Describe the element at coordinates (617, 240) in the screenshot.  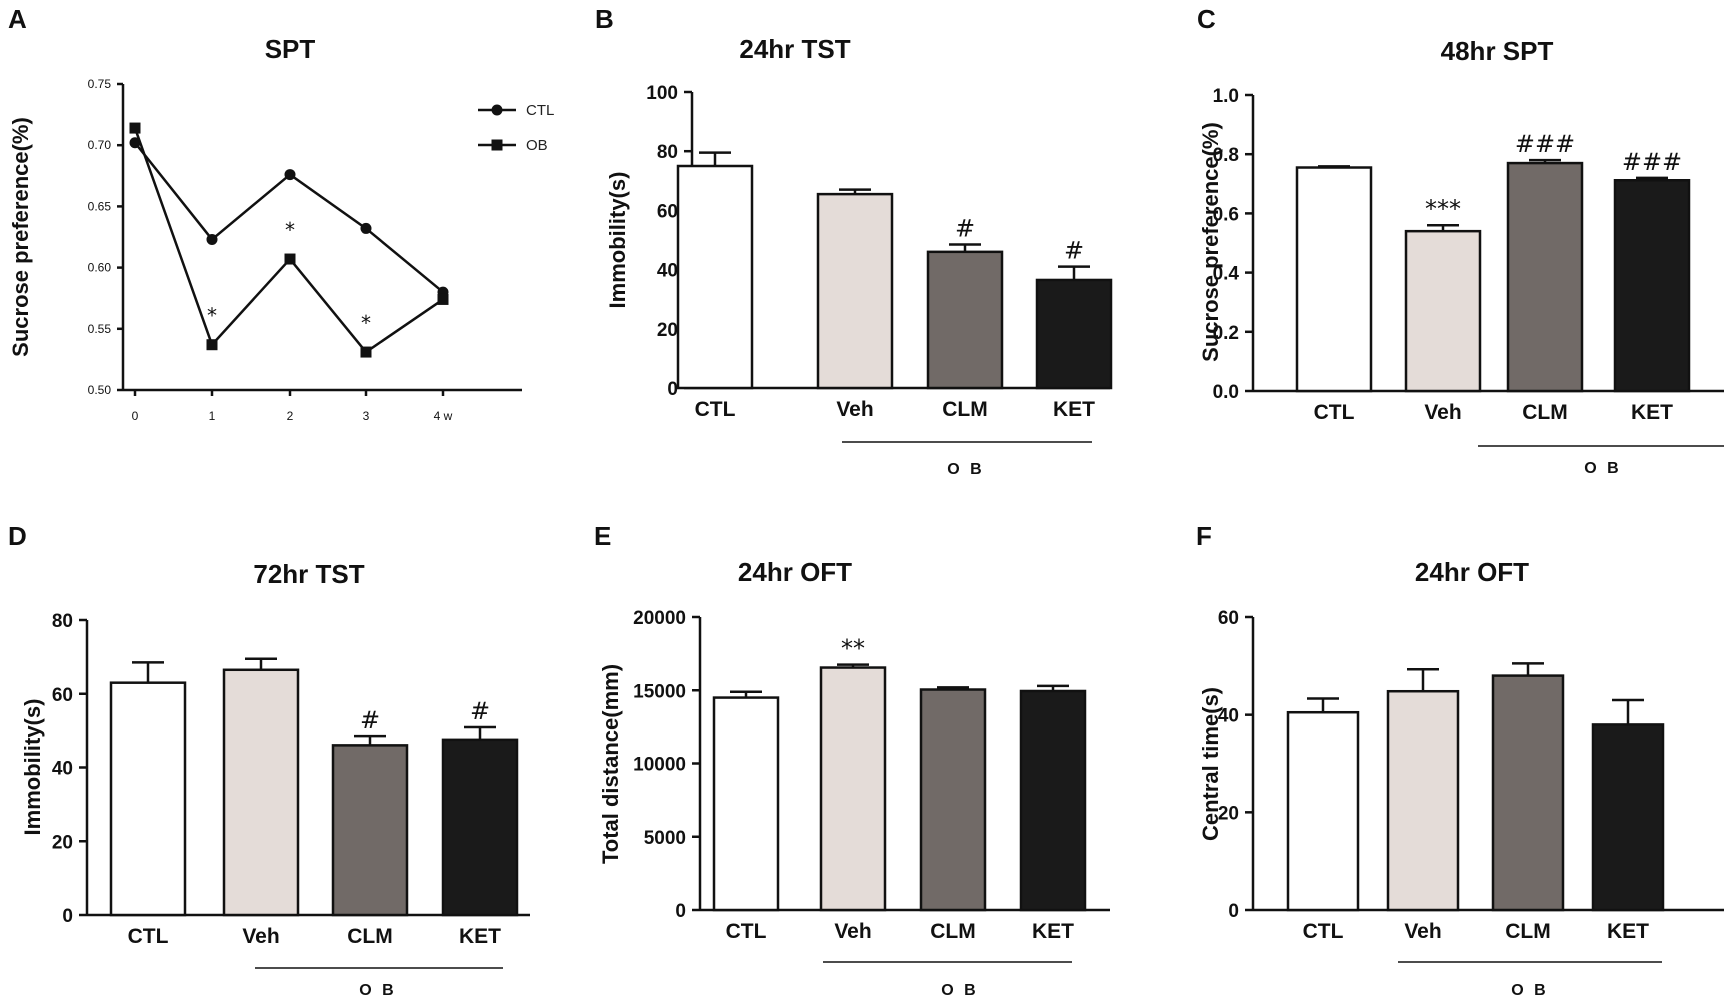
I see `y-axis-label-b: Immobility(s)` at that location.